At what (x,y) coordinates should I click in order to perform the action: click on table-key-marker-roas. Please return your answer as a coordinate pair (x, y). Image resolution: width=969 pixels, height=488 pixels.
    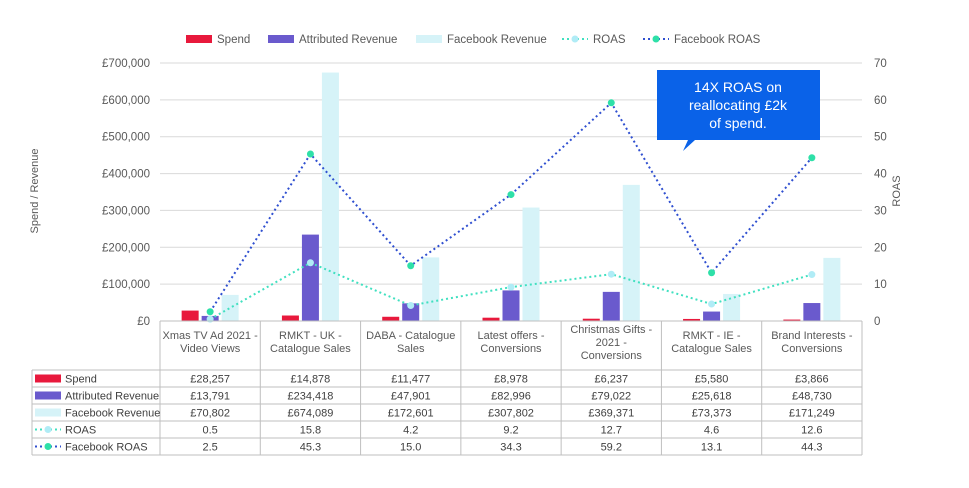
    Looking at the image, I should click on (48, 429).